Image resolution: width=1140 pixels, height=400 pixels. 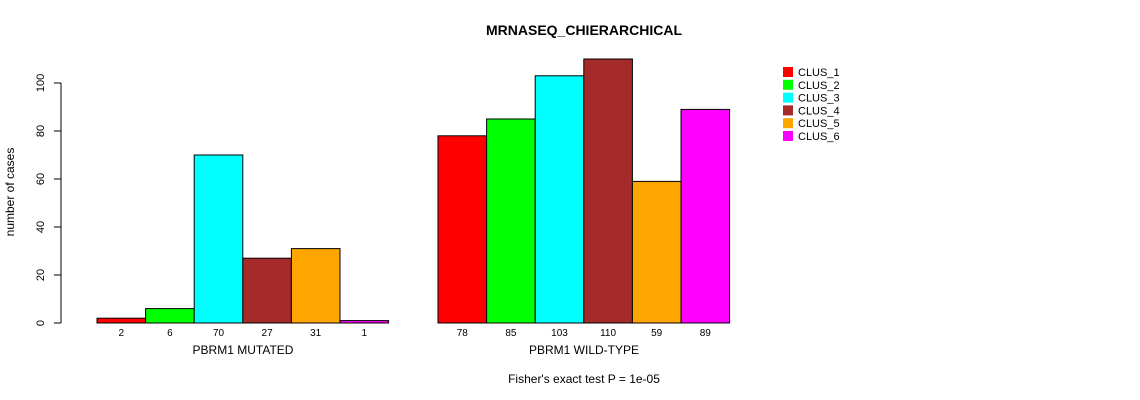 I want to click on y-axis-label: number of cases, so click(x=10, y=192).